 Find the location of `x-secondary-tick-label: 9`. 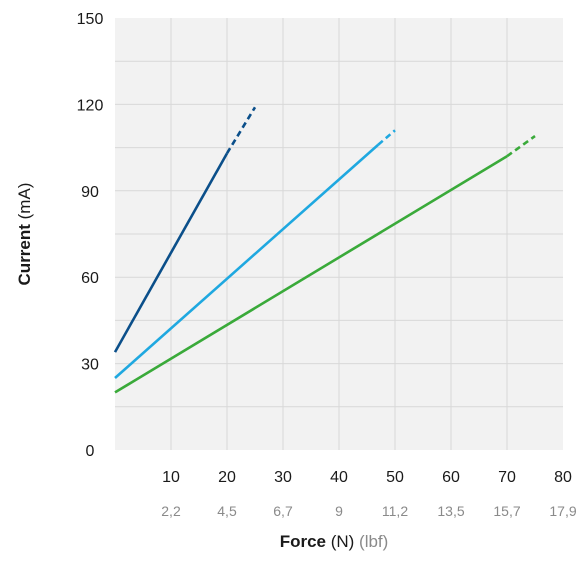

x-secondary-tick-label: 9 is located at coordinates (339, 511).